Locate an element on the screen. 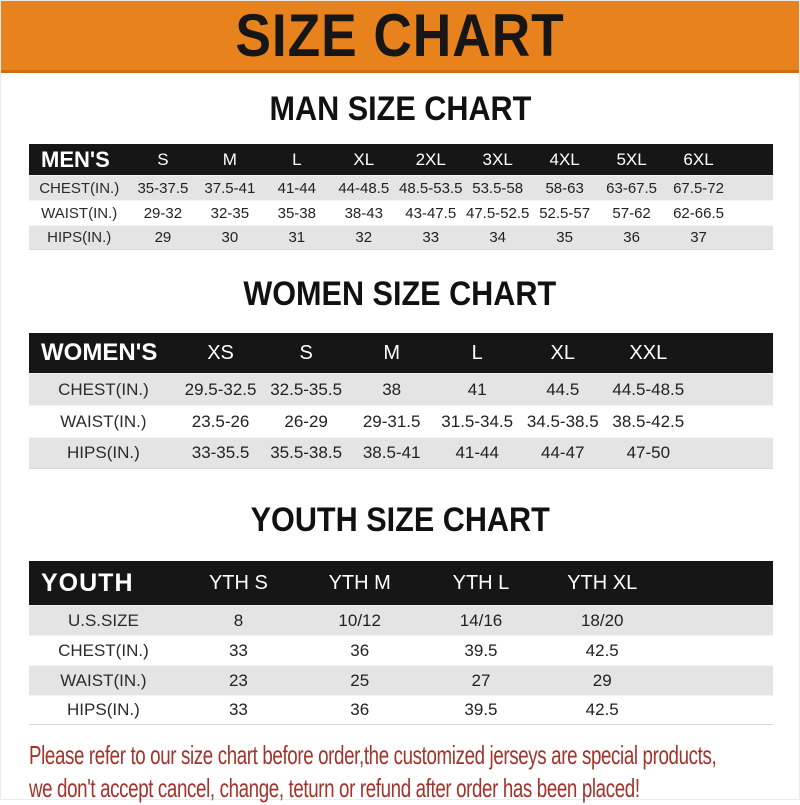  size-value-cell: 31 is located at coordinates (297, 237).